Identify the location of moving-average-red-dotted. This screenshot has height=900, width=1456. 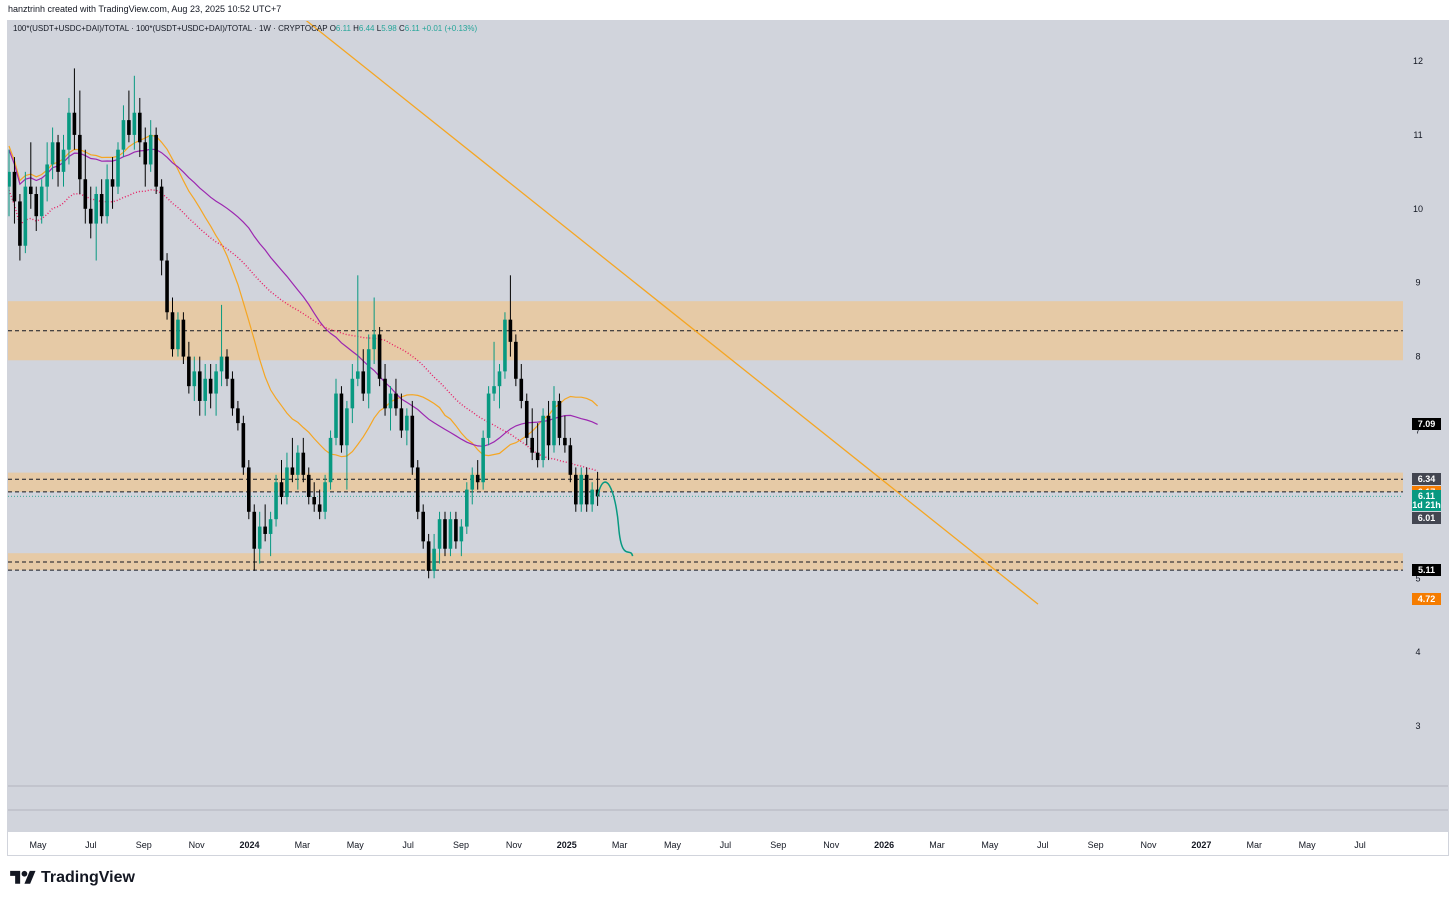
(303, 330).